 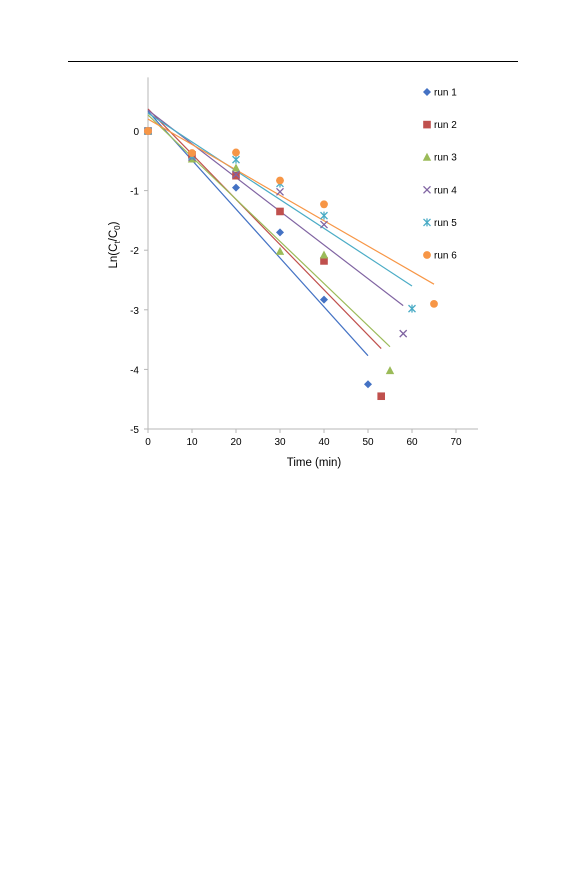 What do you see at coordinates (134, 192) in the screenshot?
I see `y-tick-label: -1` at bounding box center [134, 192].